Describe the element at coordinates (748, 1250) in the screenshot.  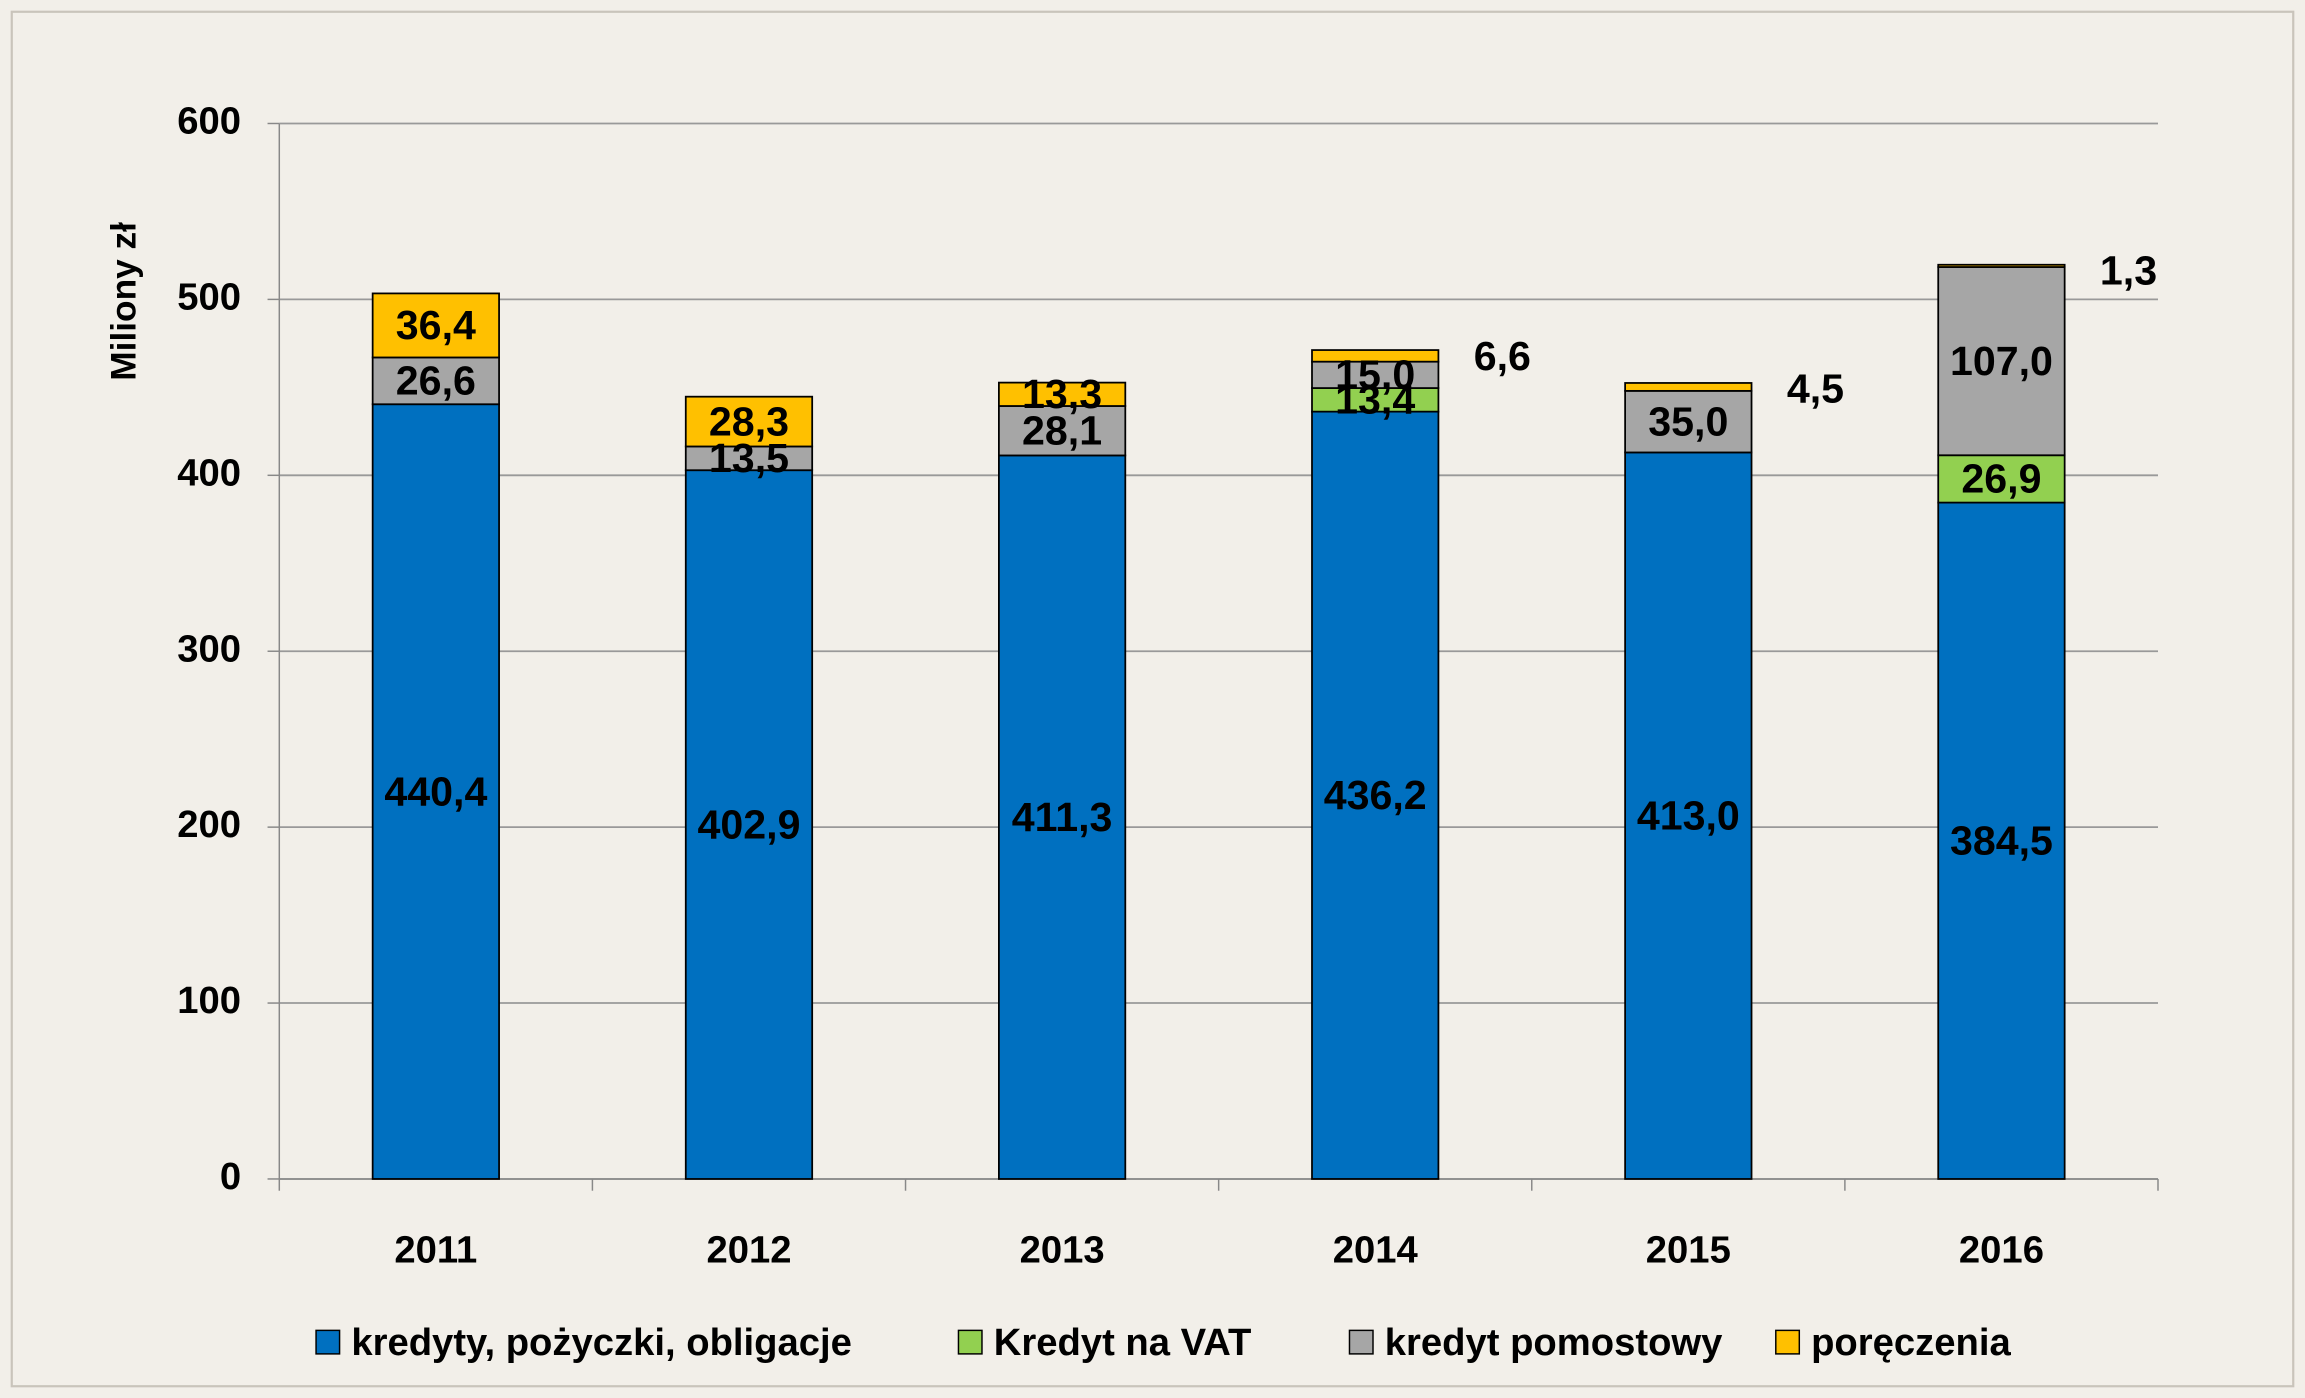
I see `x-tick-label: 2012` at that location.